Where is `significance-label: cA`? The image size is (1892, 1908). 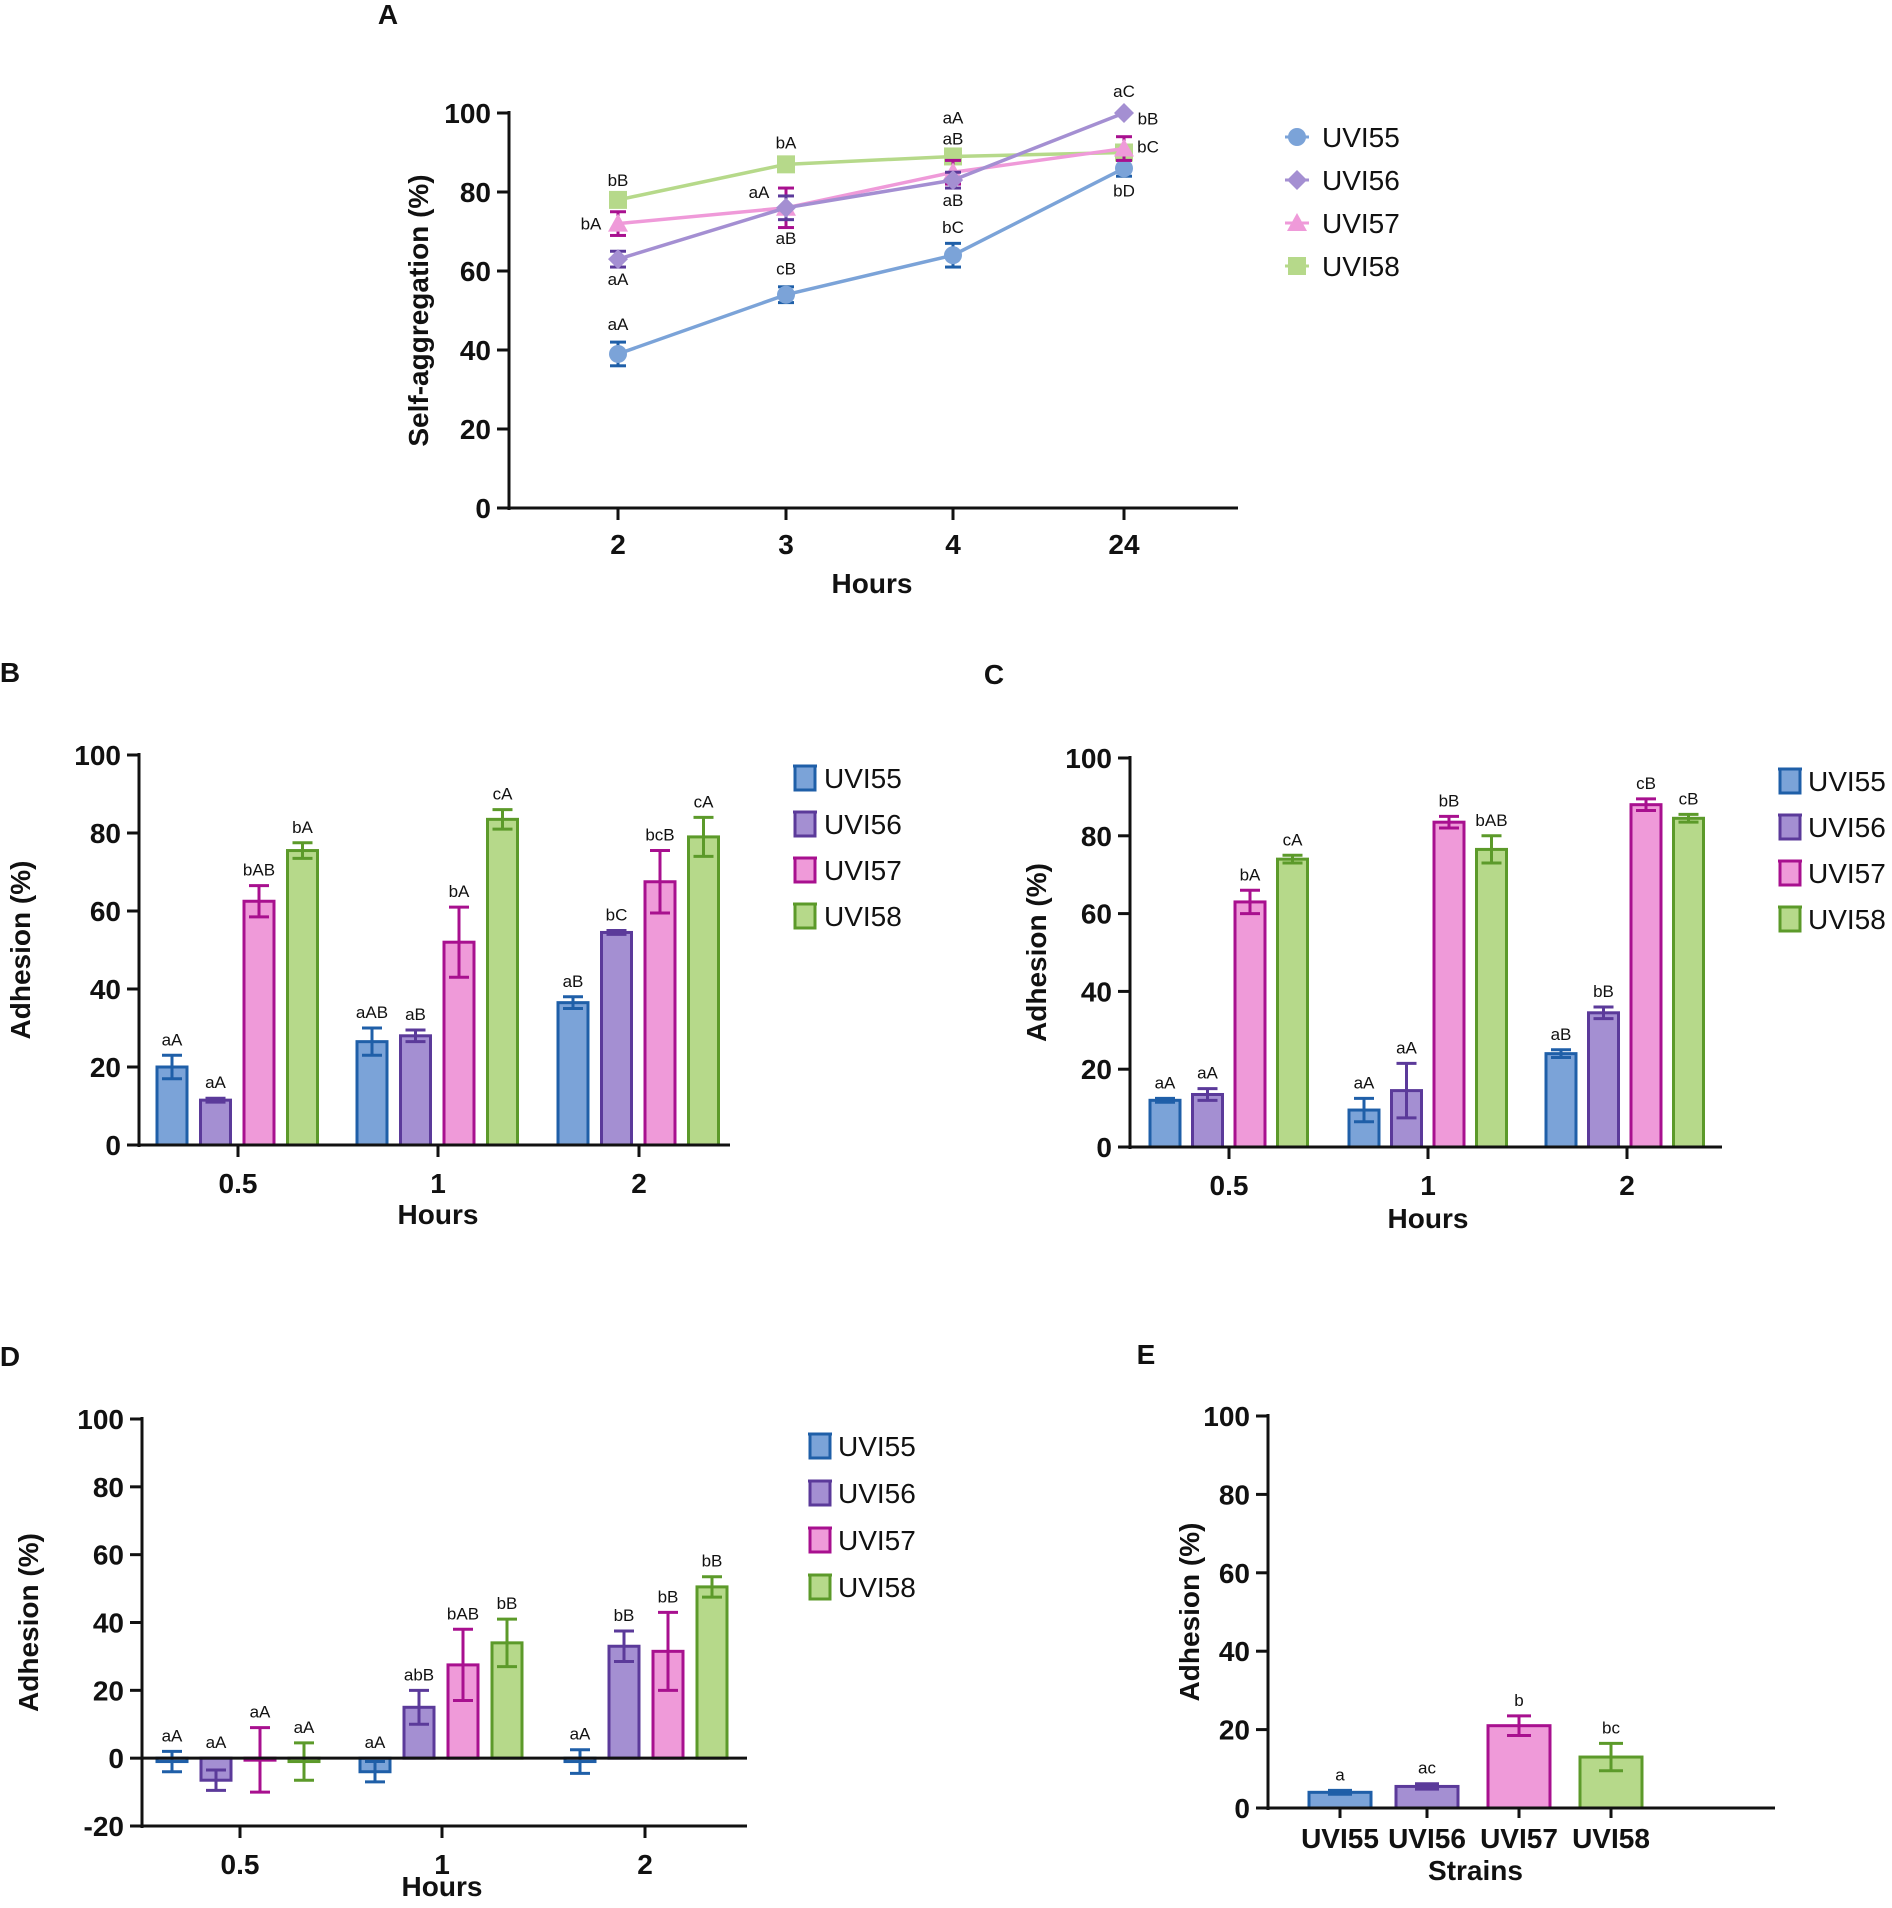 significance-label: cA is located at coordinates (1293, 839).